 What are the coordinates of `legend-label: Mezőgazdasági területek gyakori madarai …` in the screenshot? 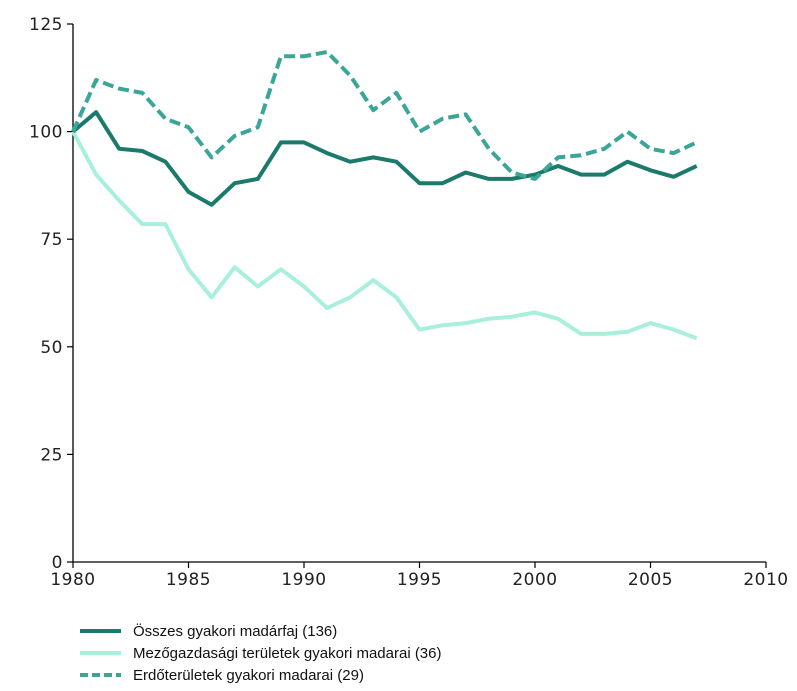 It's located at (287, 653).